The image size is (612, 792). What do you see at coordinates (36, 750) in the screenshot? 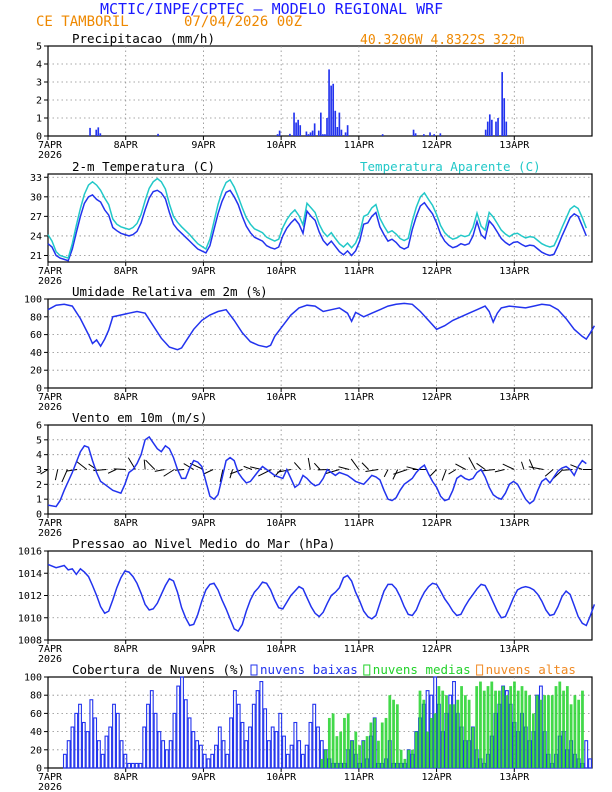
I see `y-tick-label: 20` at bounding box center [36, 750].